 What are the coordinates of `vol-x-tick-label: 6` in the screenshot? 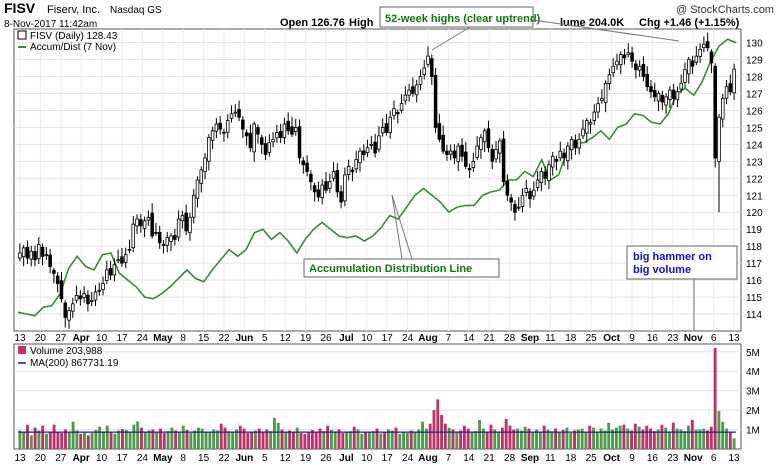 It's located at (714, 458).